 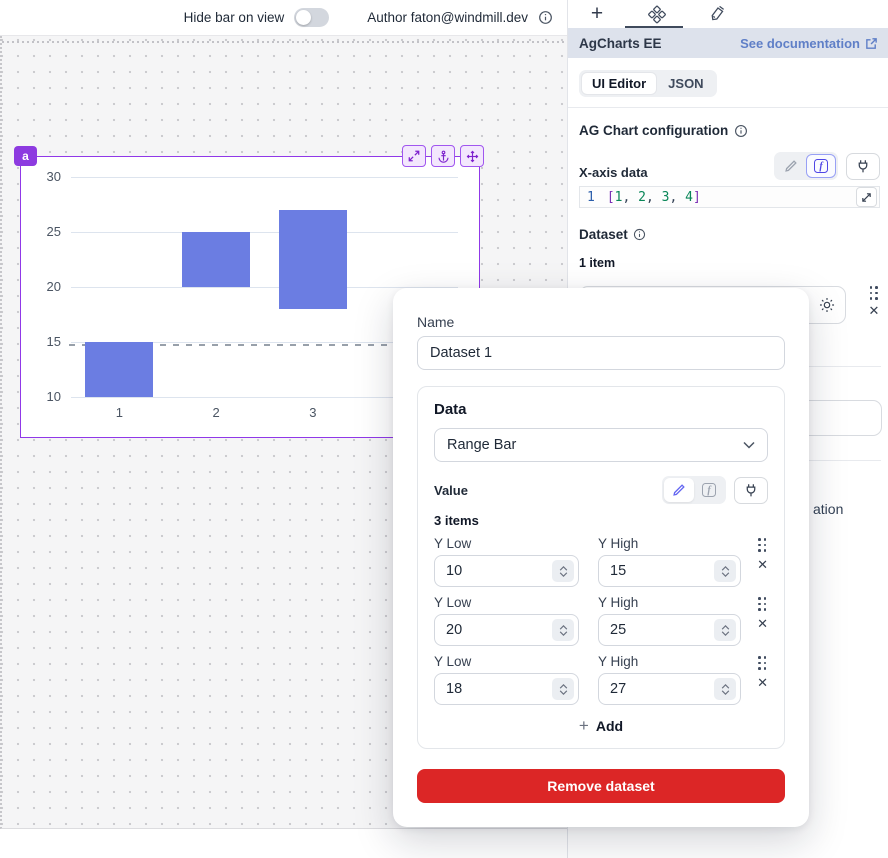 I want to click on data-label: Data, so click(x=450, y=409).